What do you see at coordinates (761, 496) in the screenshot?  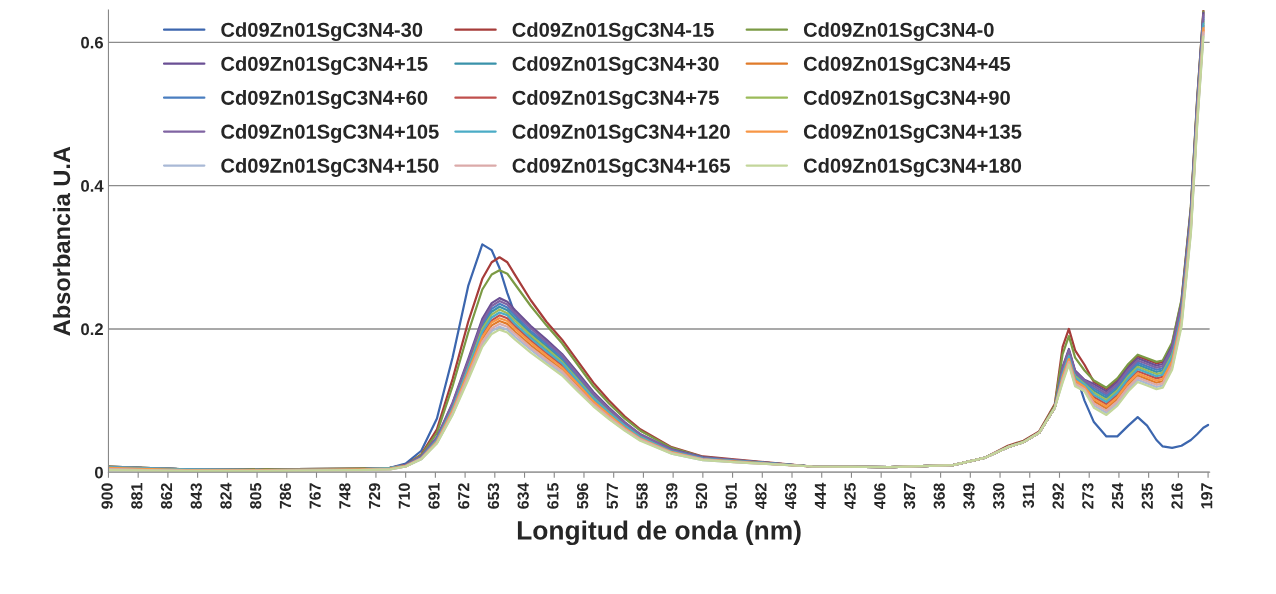 I see `x-tick-label: 482` at bounding box center [761, 496].